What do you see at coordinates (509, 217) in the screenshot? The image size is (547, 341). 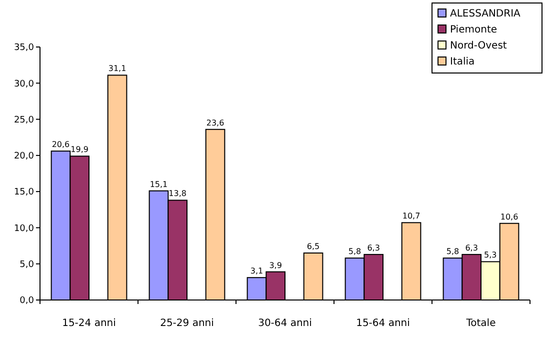 I see `data-label: 10,6` at bounding box center [509, 217].